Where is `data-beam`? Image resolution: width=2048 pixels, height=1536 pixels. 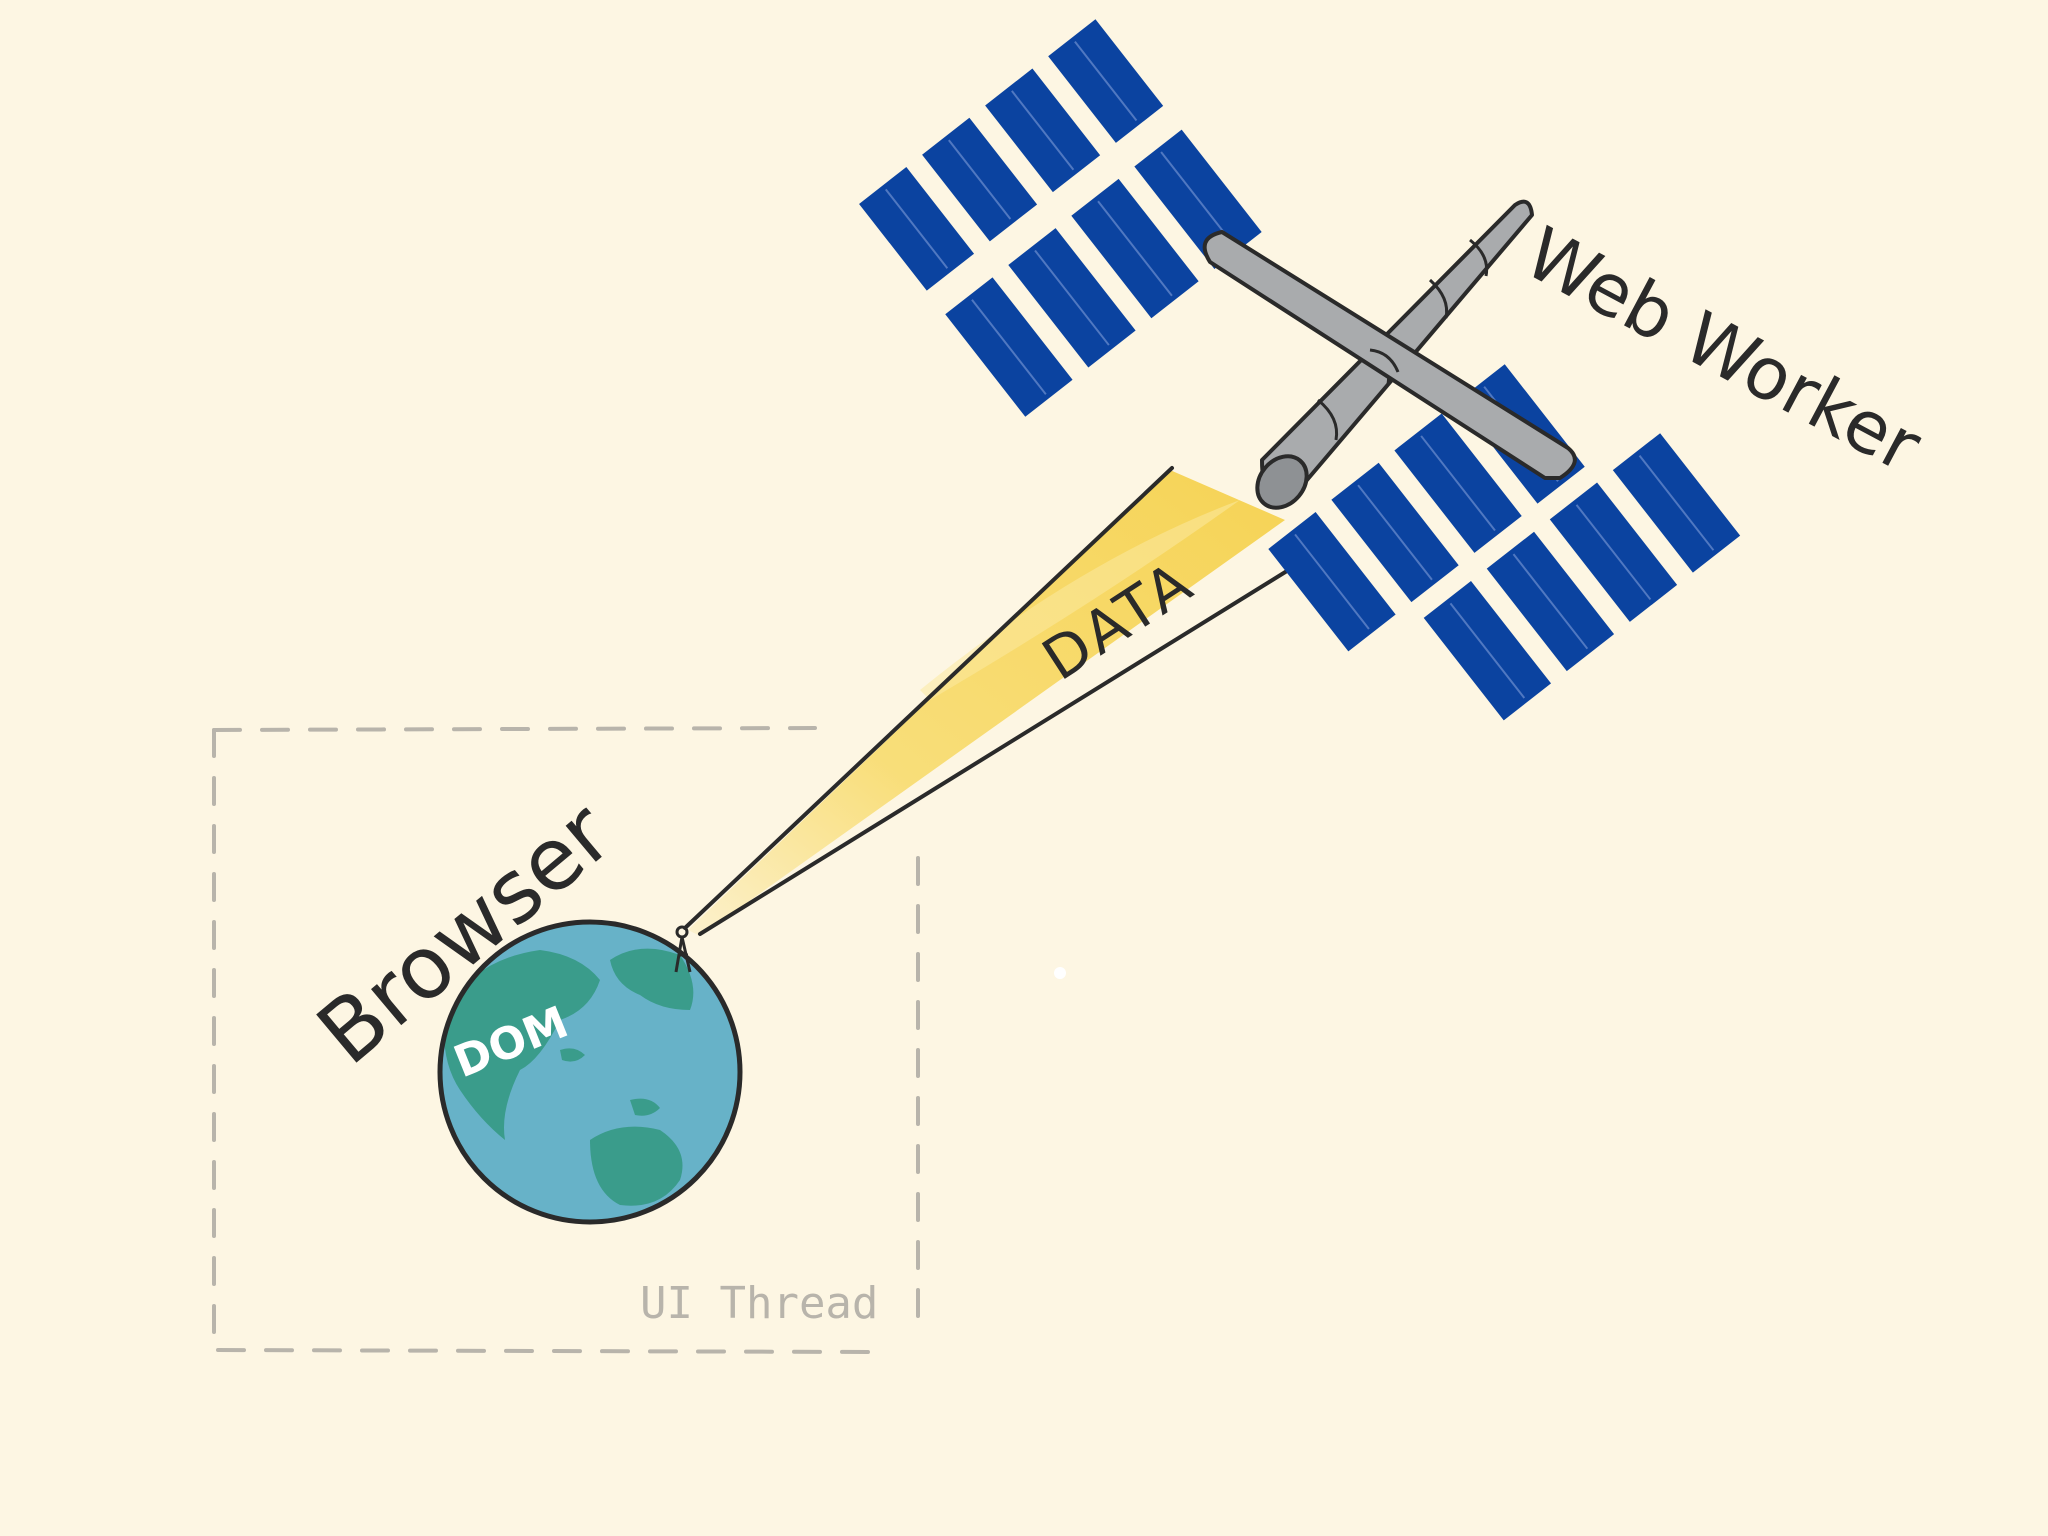 data-beam is located at coordinates (990, 701).